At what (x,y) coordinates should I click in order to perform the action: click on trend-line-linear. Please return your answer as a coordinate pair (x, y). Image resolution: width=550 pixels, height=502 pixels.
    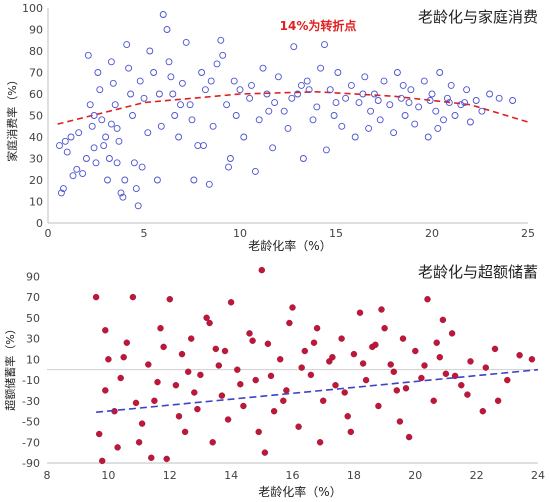
    Looking at the image, I should click on (317, 390).